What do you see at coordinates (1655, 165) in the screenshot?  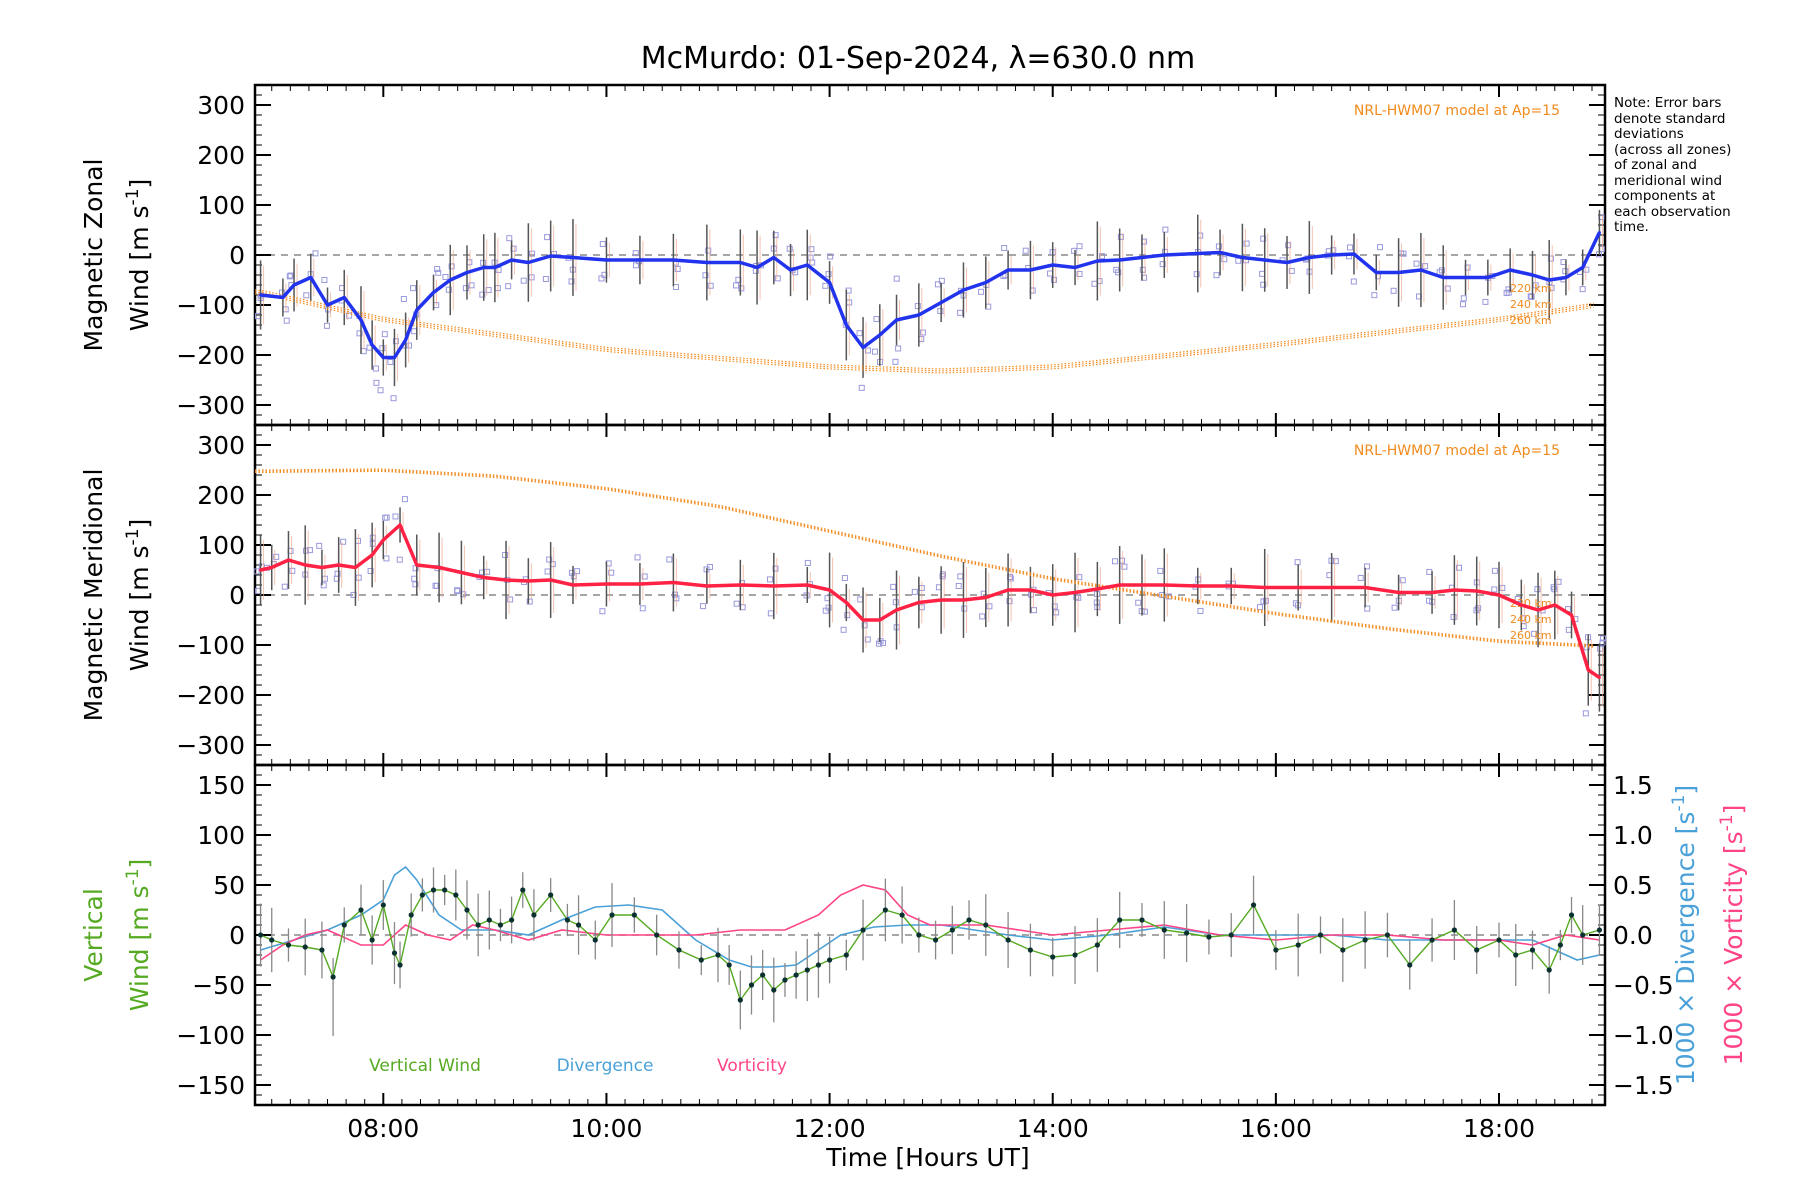 I see `note-line: of zonal and` at bounding box center [1655, 165].